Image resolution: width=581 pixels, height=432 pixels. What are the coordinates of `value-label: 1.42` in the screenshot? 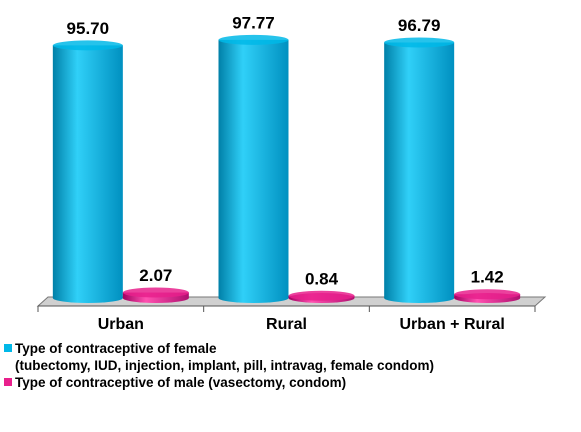 It's located at (487, 277).